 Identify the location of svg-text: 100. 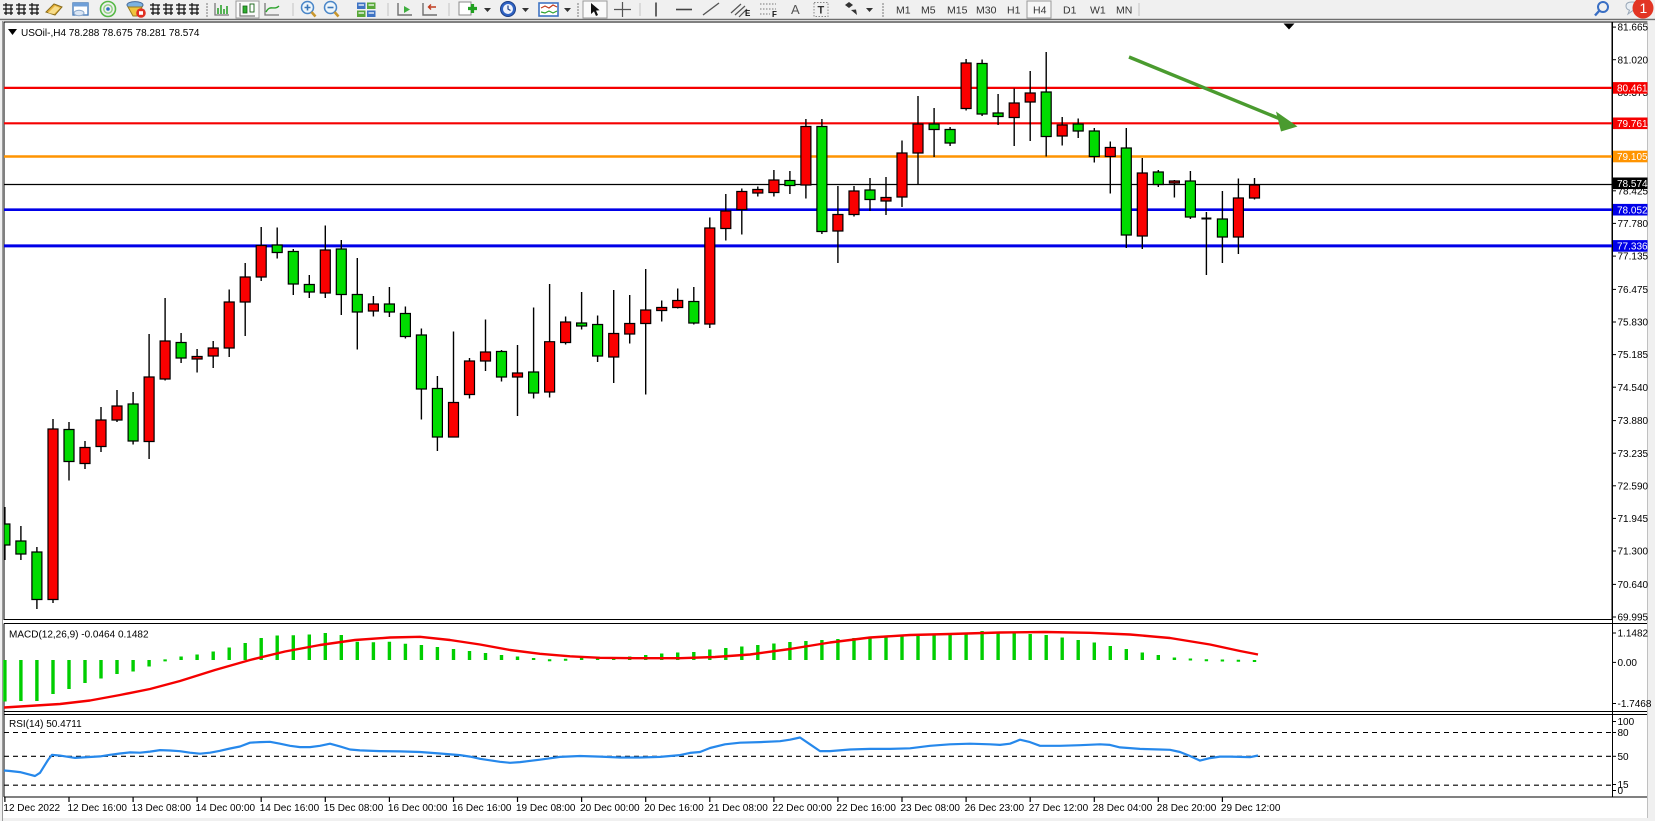
(1626, 722).